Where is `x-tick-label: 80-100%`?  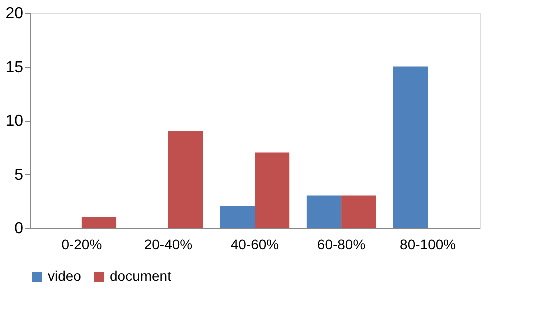
x-tick-label: 80-100% is located at coordinates (428, 244).